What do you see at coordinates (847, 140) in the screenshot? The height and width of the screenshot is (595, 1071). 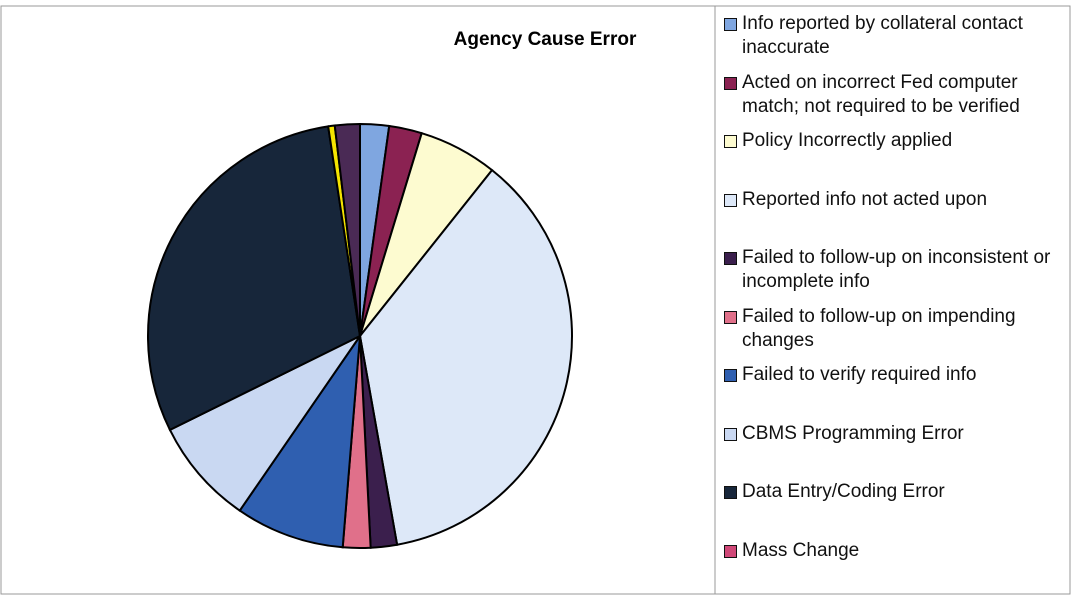 I see `legend-label: Policy Incorrectly applied` at bounding box center [847, 140].